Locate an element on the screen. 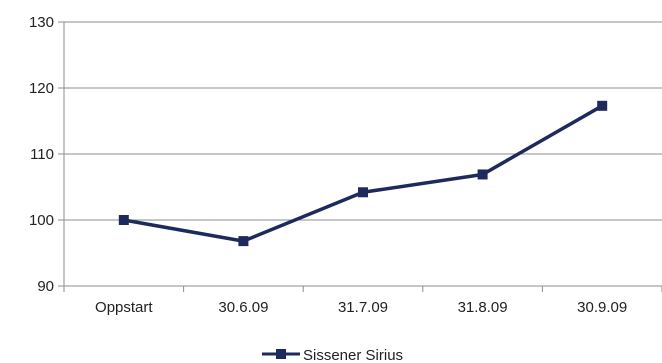 Image resolution: width=662 pixels, height=363 pixels. x-tick-label: 31.7.09 is located at coordinates (363, 307).